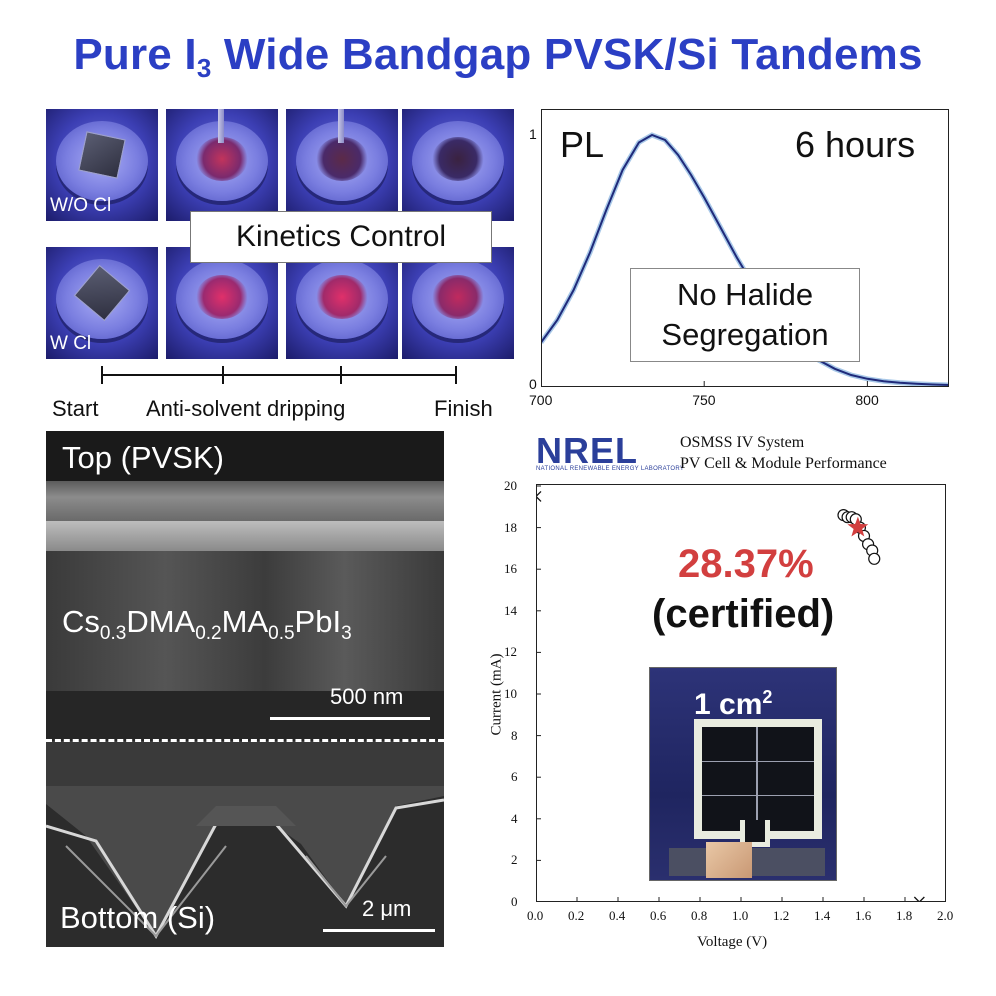 The width and height of the screenshot is (996, 996). Describe the element at coordinates (510, 610) in the screenshot. I see `iv-y-tick-label: 14` at that location.